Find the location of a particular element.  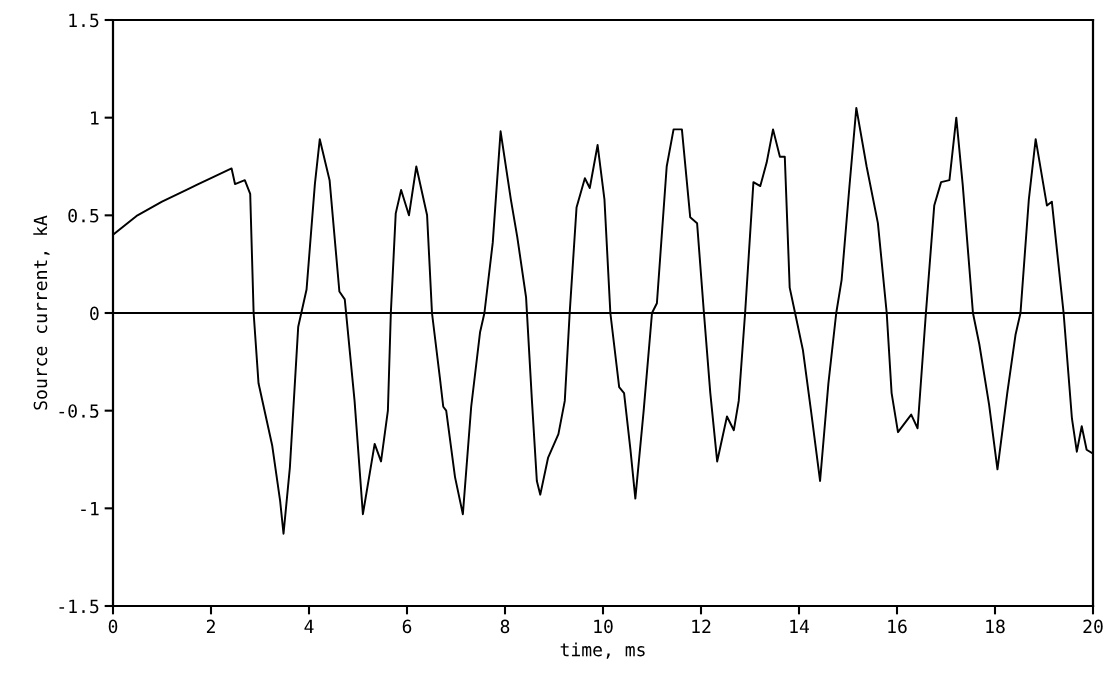

x-tick-label: 16 is located at coordinates (897, 626).